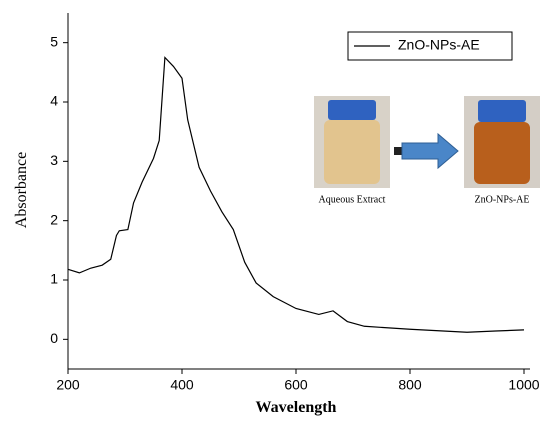 This screenshot has width=543, height=423. What do you see at coordinates (182, 385) in the screenshot?
I see `x-tick-label: 400` at bounding box center [182, 385].